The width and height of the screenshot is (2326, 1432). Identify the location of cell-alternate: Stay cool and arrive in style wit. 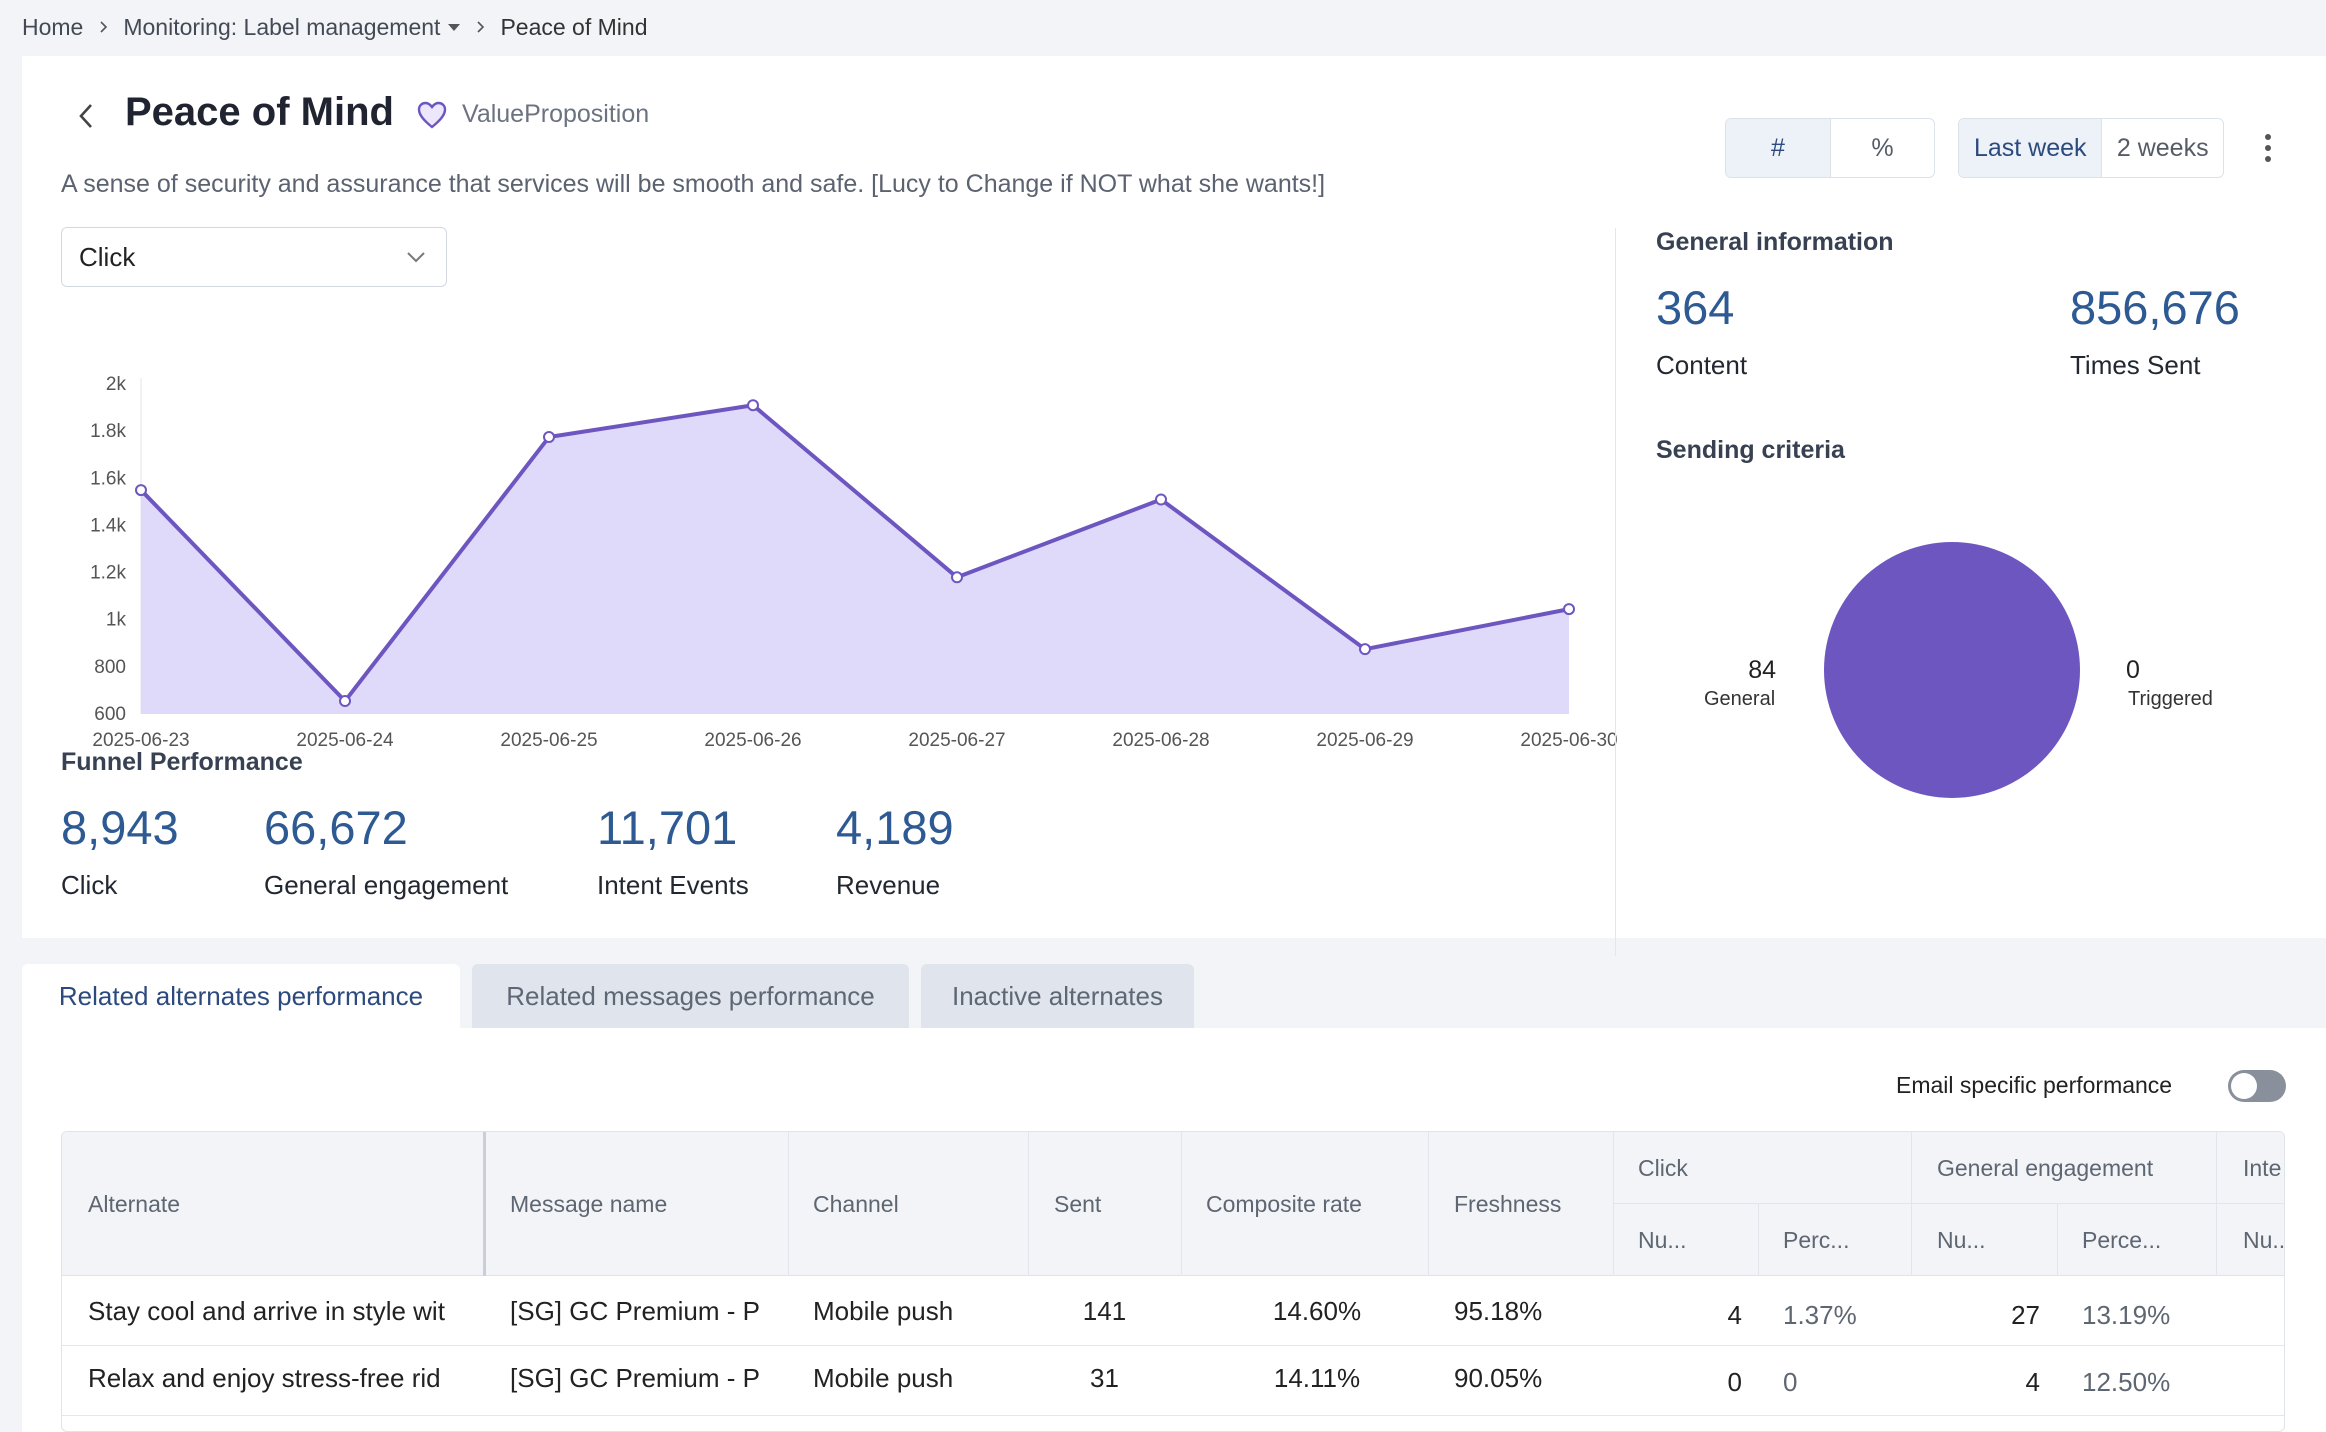
(266, 1311).